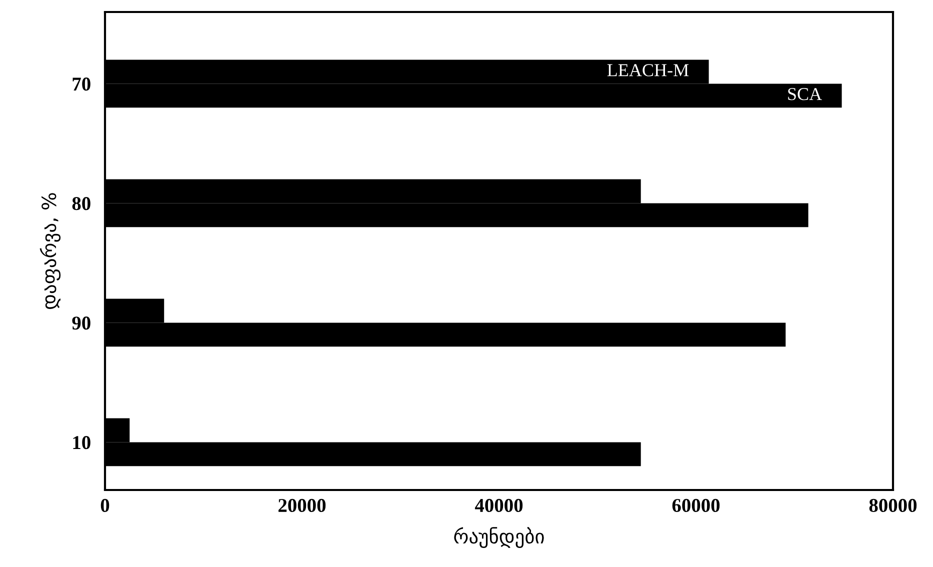 This screenshot has height=567, width=933. Describe the element at coordinates (81, 443) in the screenshot. I see `y-tick-label: 10` at that location.